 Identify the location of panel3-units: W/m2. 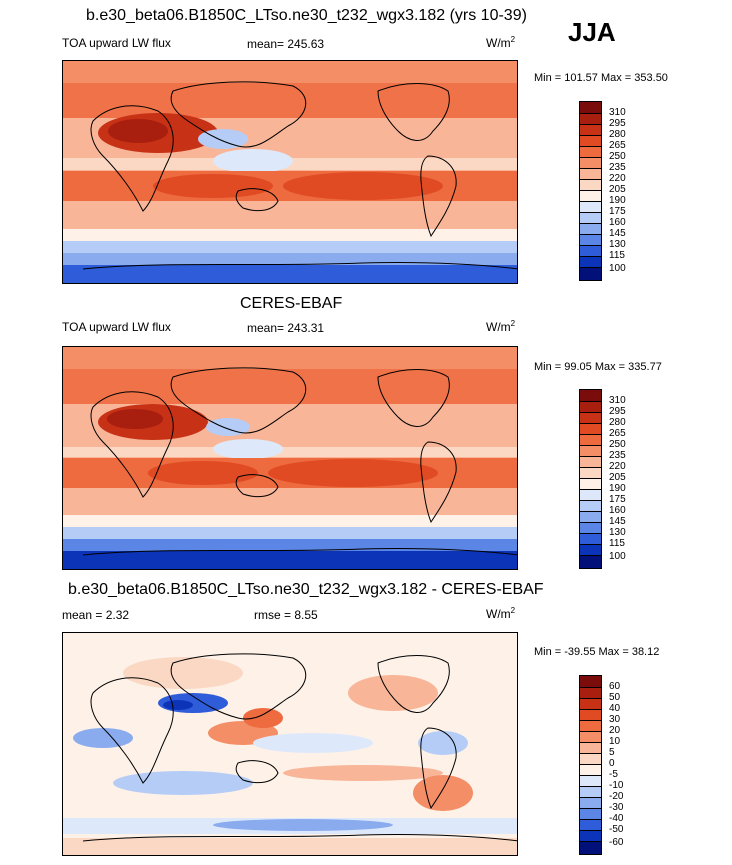
(501, 613).